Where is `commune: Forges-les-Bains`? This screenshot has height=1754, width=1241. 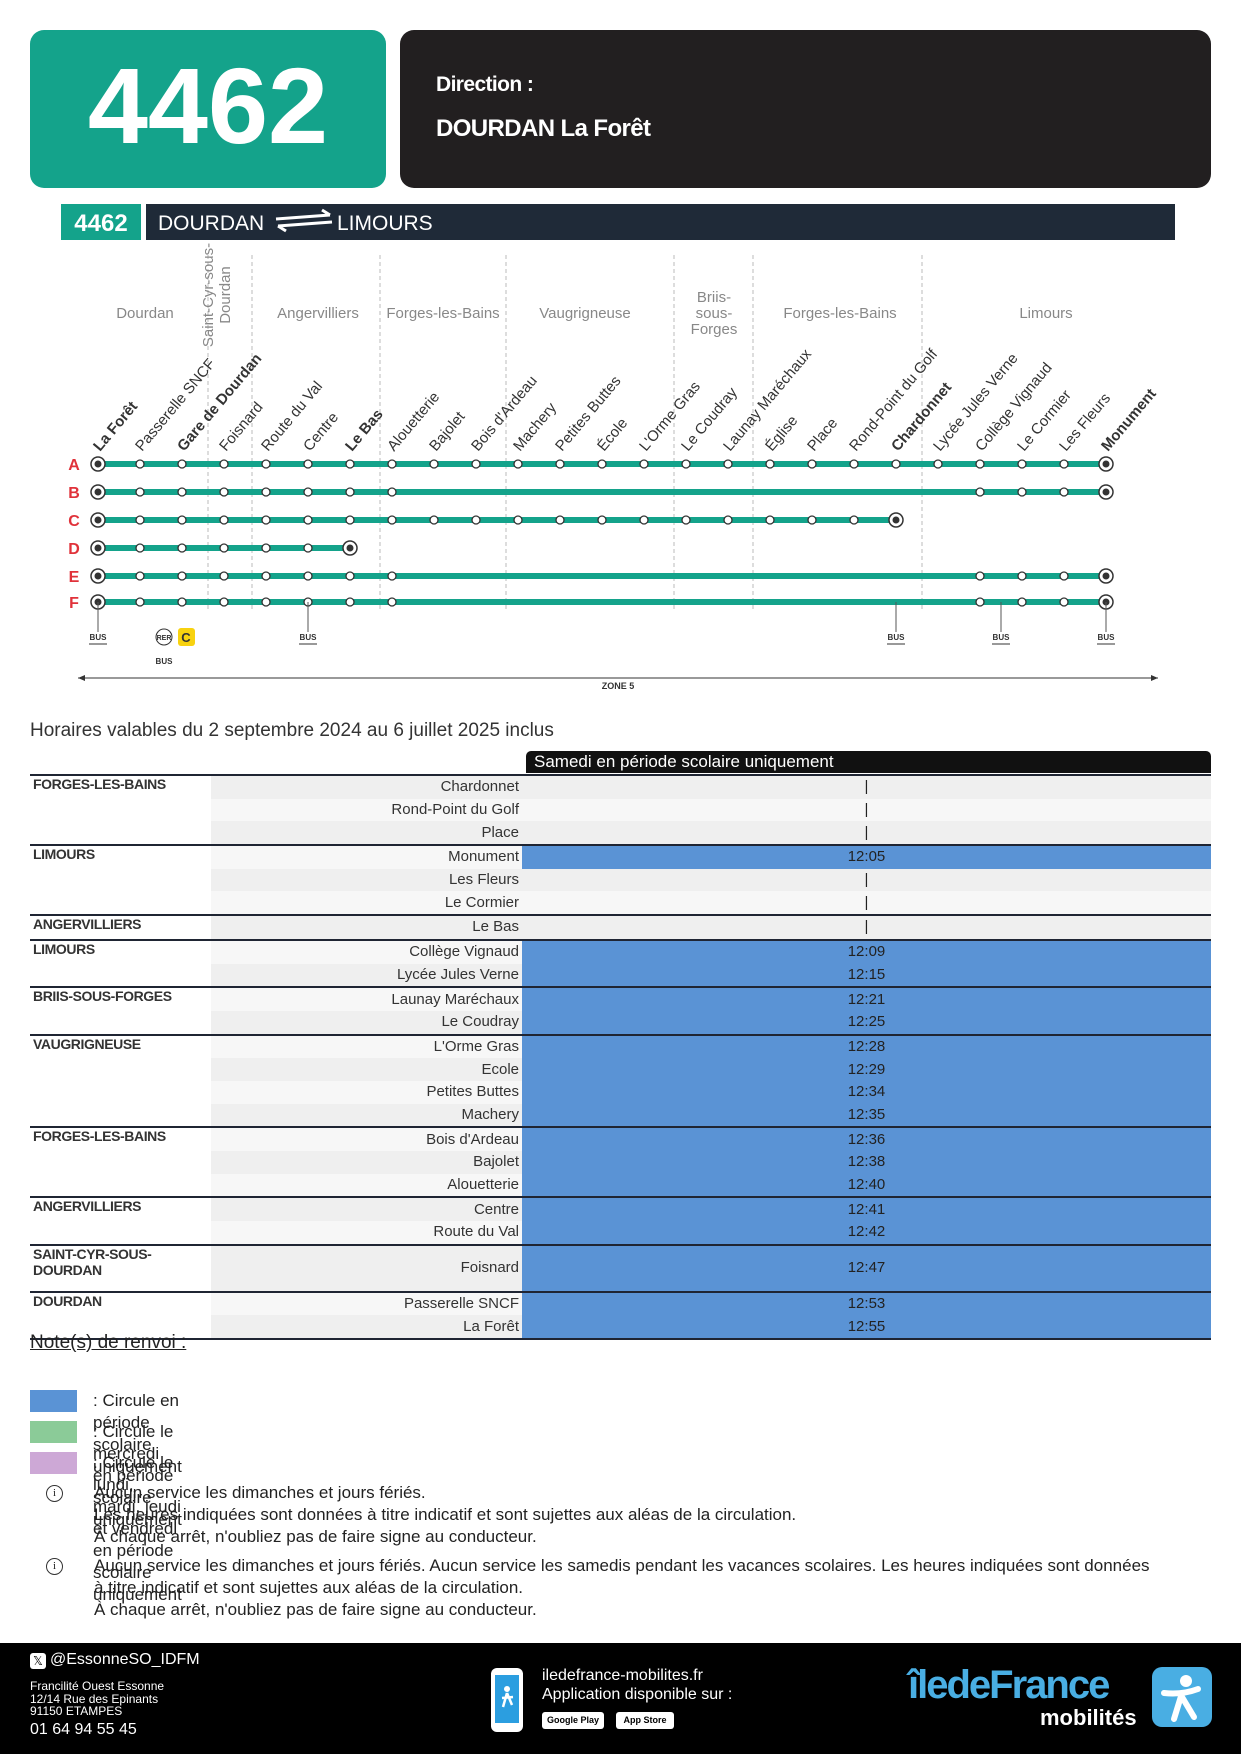
commune: Forges-les-Bains is located at coordinates (443, 314).